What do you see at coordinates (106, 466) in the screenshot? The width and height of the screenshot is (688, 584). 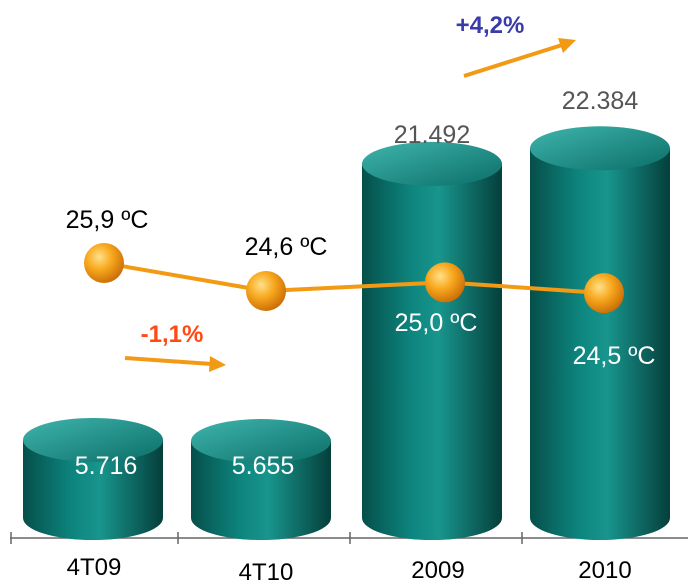 I see `bar-value-label: 5.716` at bounding box center [106, 466].